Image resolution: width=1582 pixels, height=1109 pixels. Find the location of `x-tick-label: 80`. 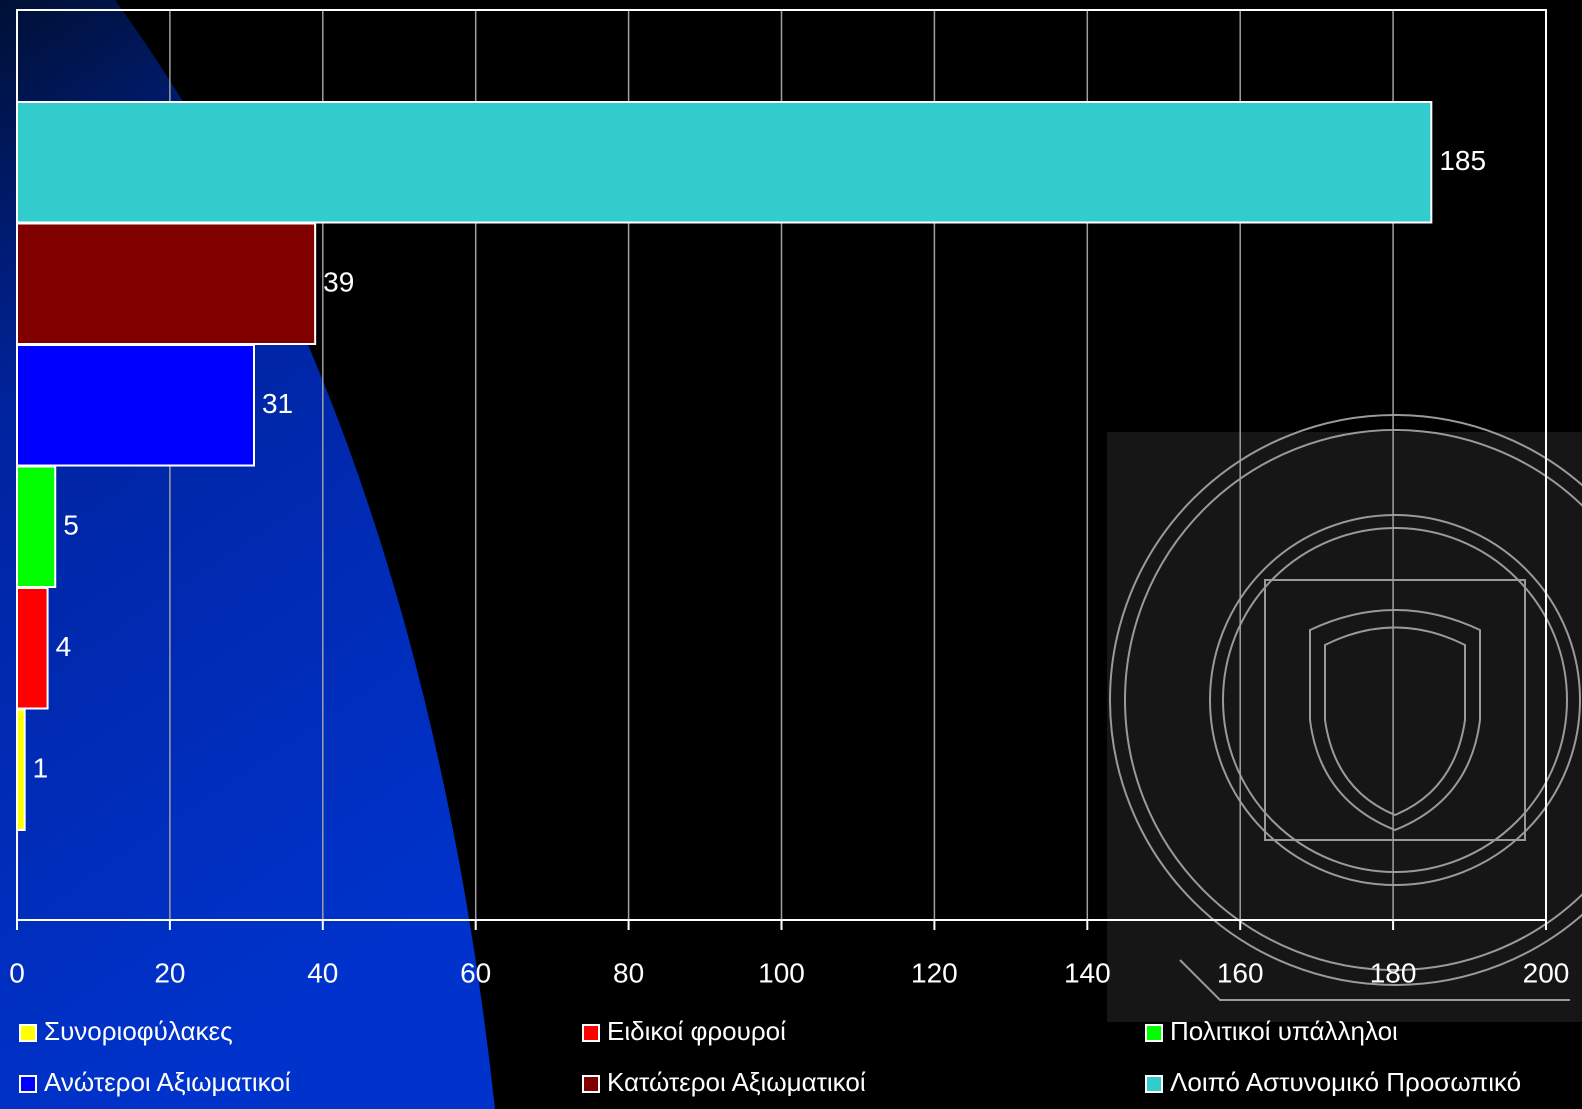

x-tick-label: 80 is located at coordinates (628, 972).